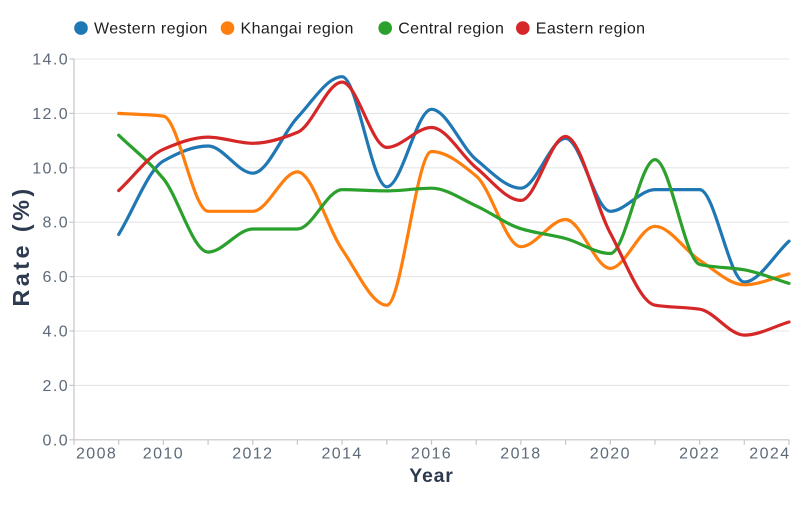 Image resolution: width=800 pixels, height=505 pixels. What do you see at coordinates (520, 454) in the screenshot?
I see `svg-text: 2018` at bounding box center [520, 454].